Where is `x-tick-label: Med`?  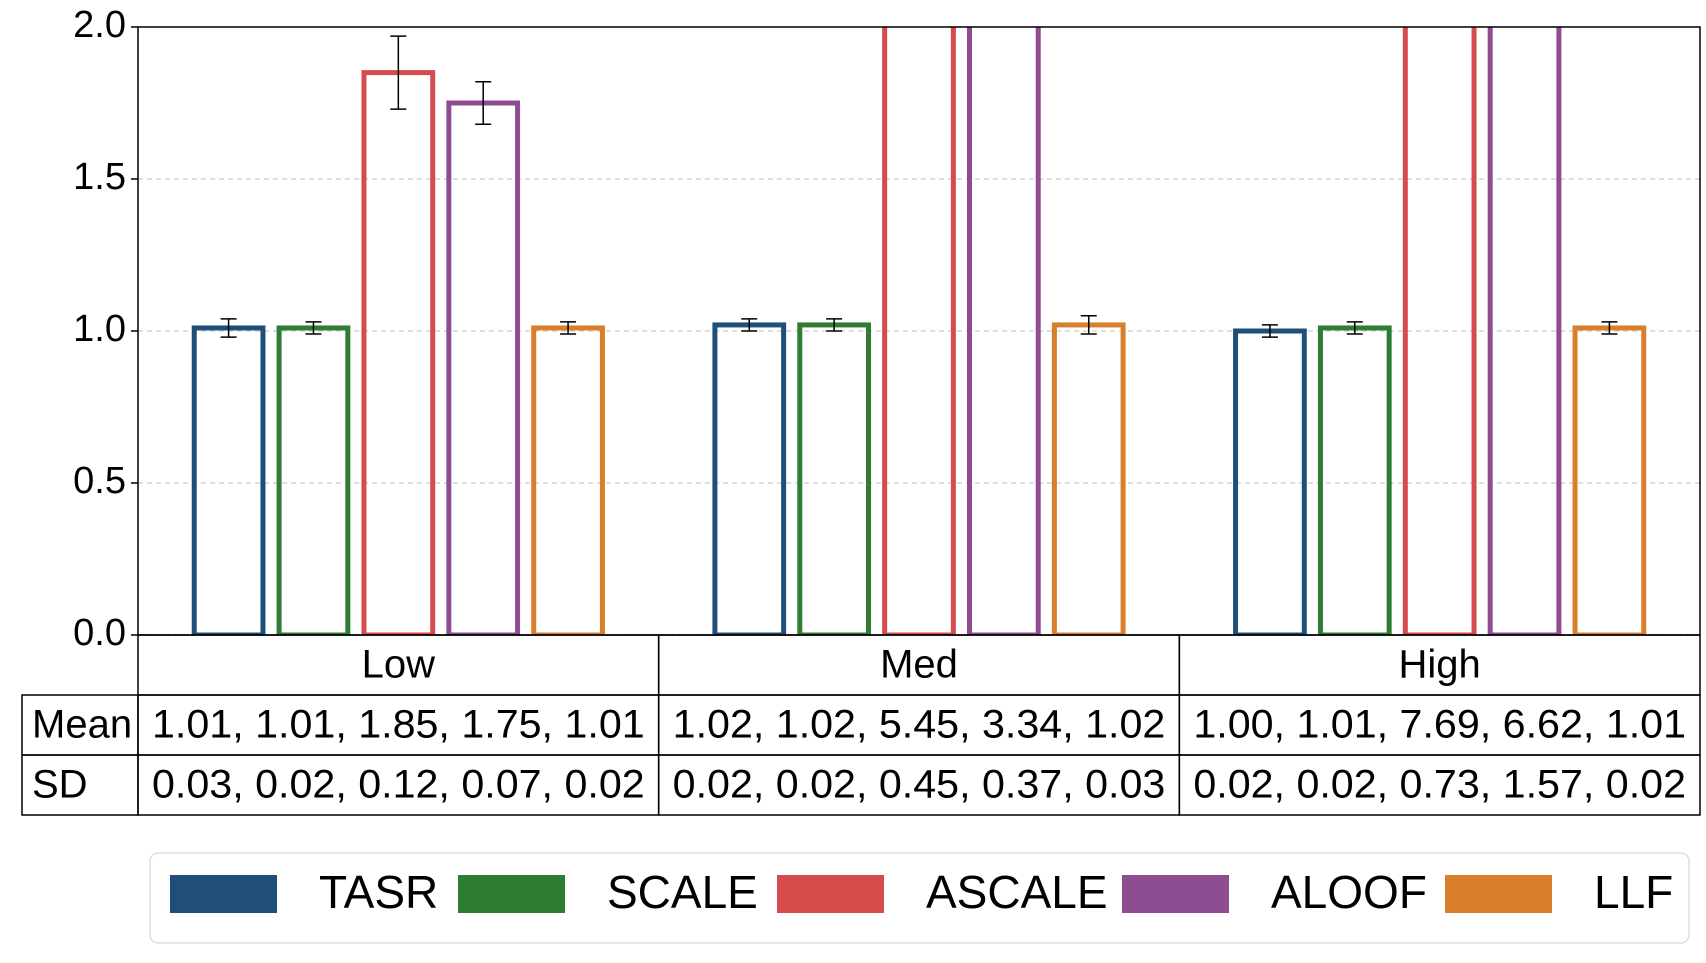
x-tick-label: Med is located at coordinates (919, 665).